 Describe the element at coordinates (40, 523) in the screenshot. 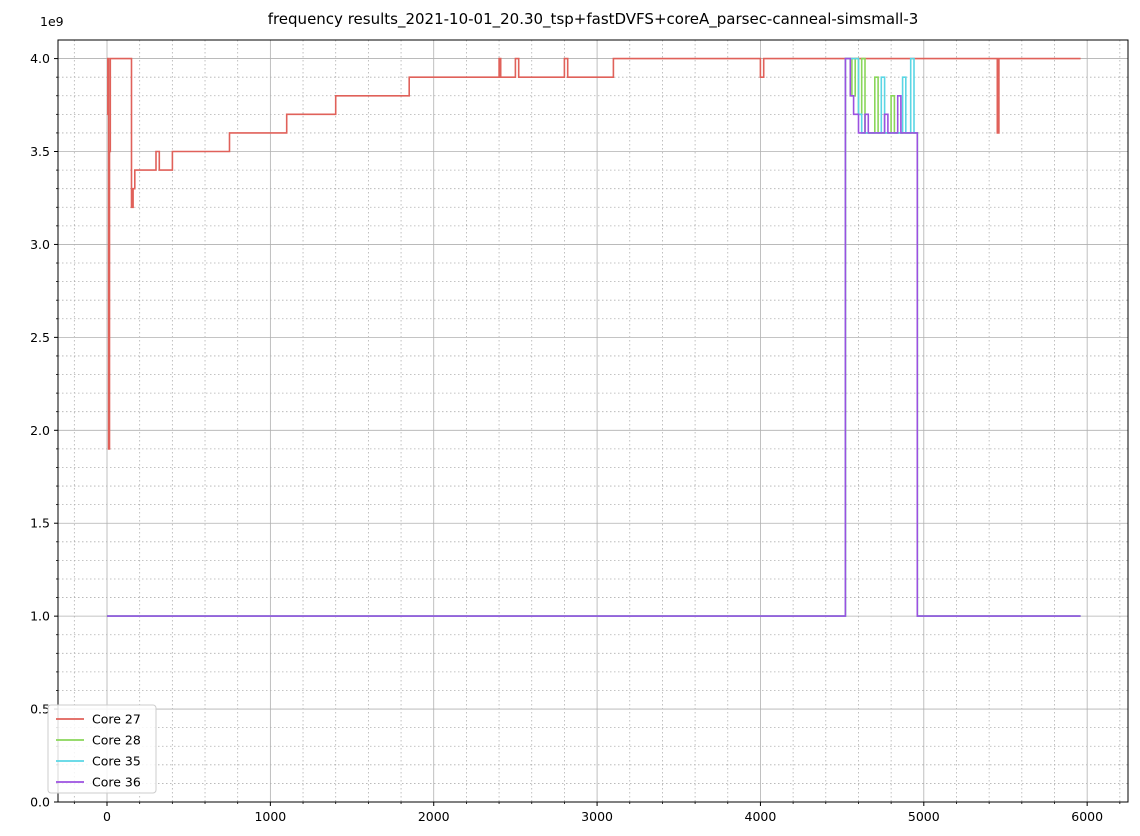

I see `y-tick-label: 1.5` at that location.